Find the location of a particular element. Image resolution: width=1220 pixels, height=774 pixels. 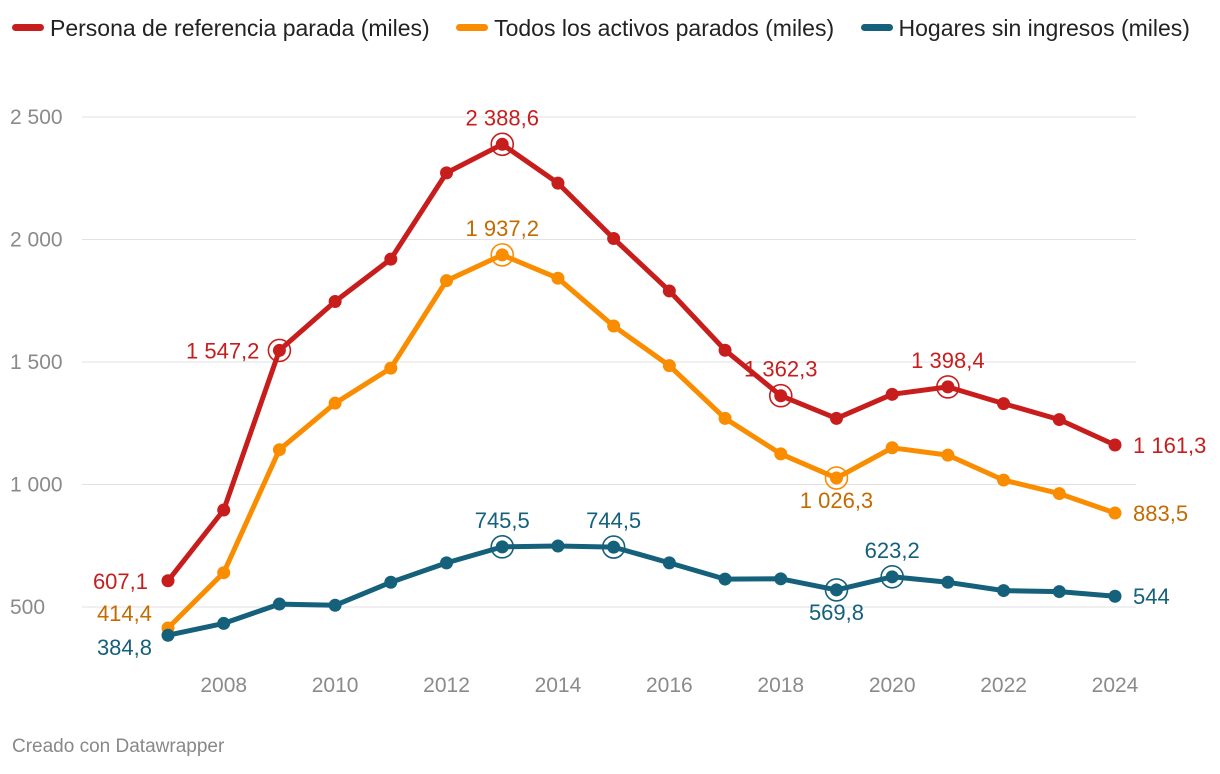

data-label: 607,1 is located at coordinates (120, 581).